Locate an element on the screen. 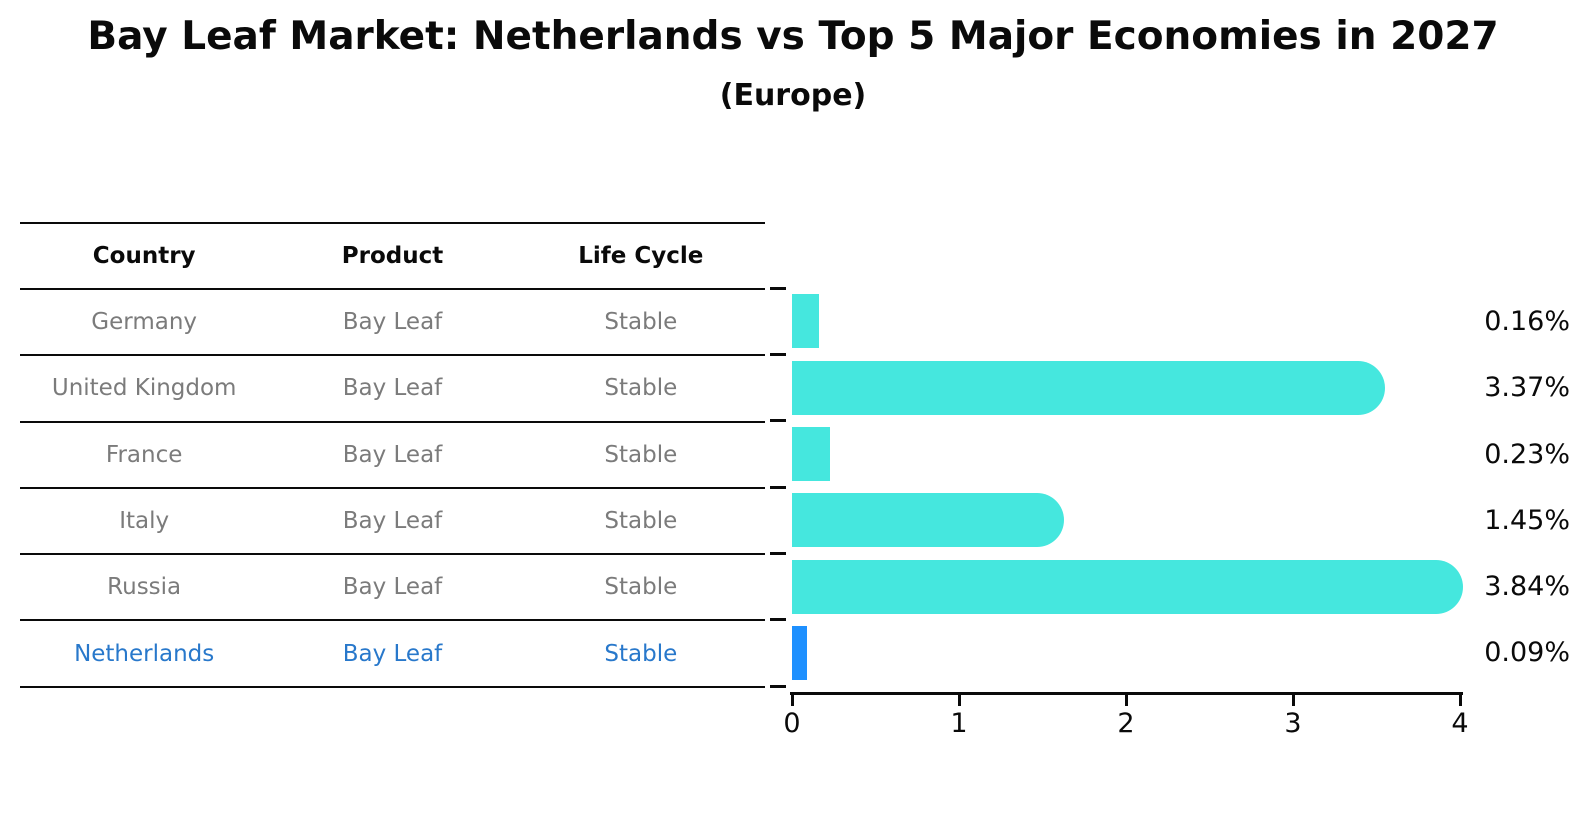 Image resolution: width=1586 pixels, height=823 pixels. table-row: Germany Bay Leaf Stable is located at coordinates (392, 323).